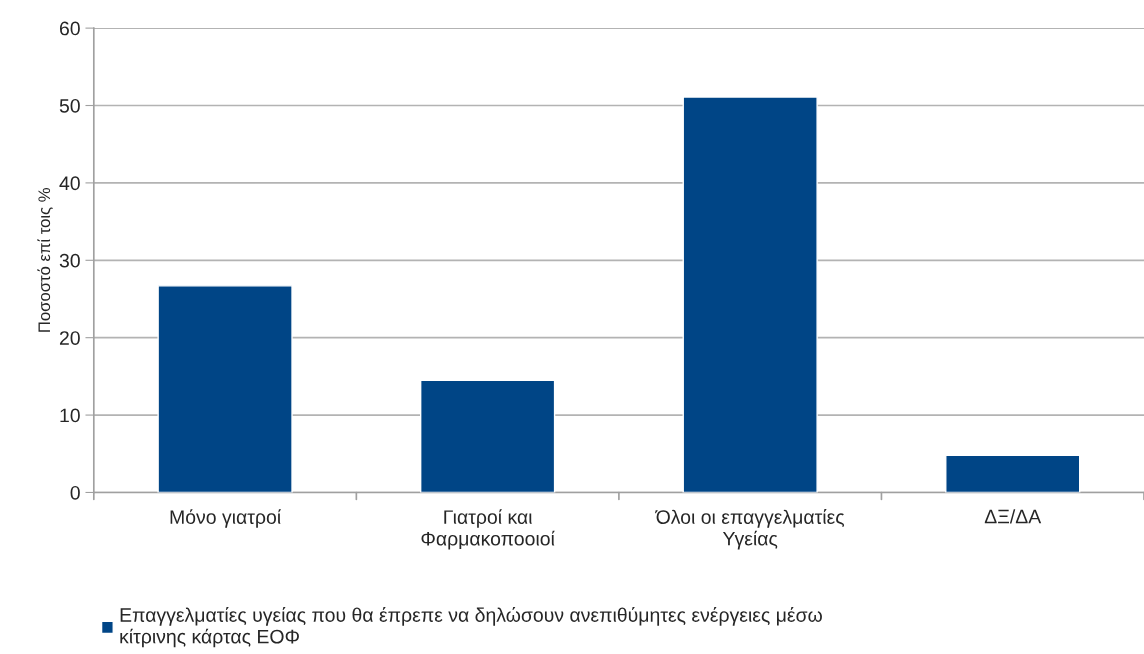 The image size is (1144, 654). I want to click on y-tick-label: 50, so click(69, 105).